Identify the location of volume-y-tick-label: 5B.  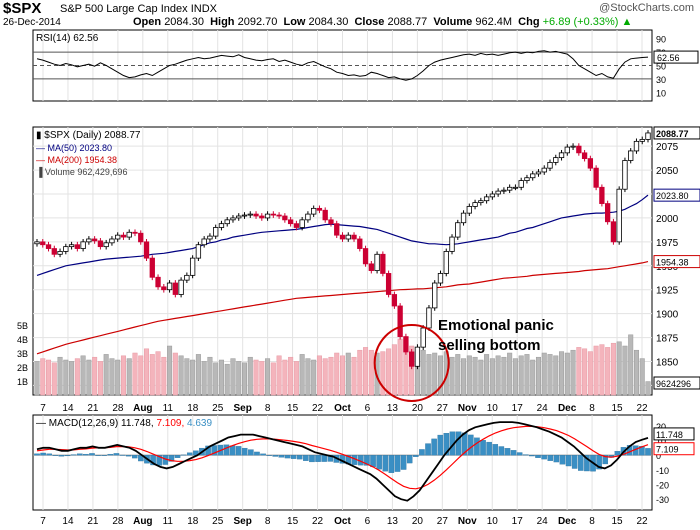
(22, 326).